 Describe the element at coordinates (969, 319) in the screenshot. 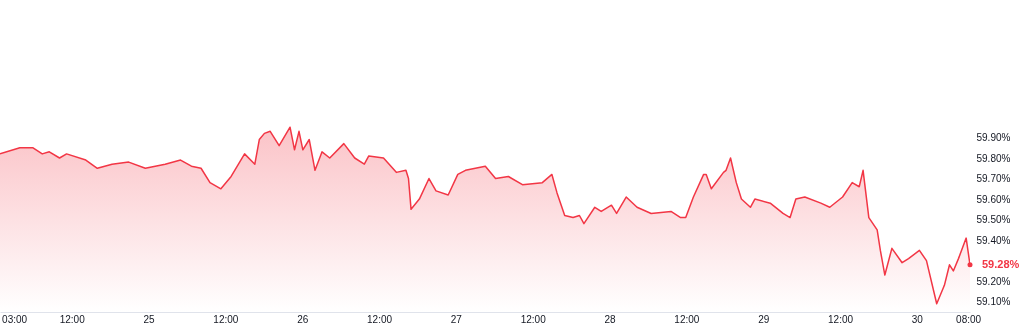

I see `x-tick-label: 08:00` at that location.